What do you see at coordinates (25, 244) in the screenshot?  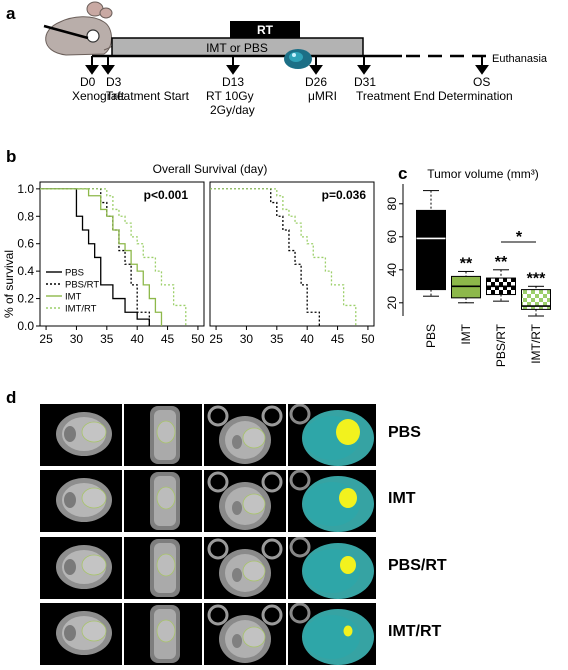 I see `y-tick-label: 0.6` at bounding box center [25, 244].